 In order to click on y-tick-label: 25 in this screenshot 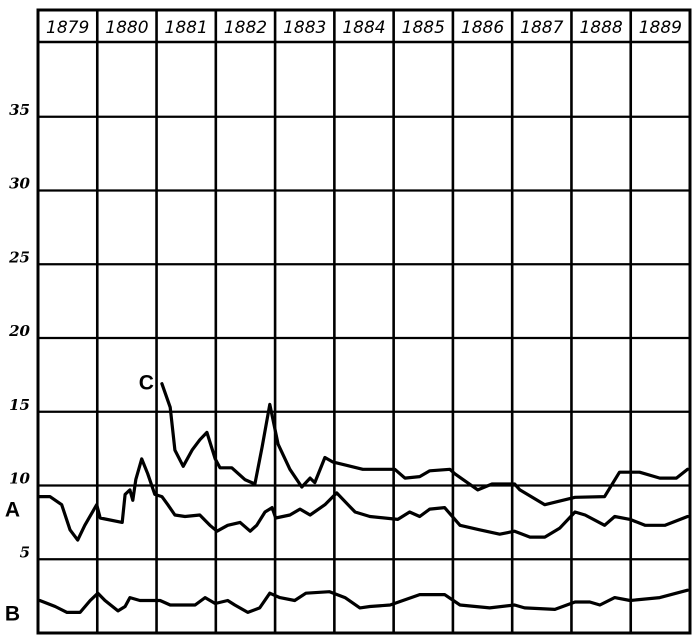, I will do `click(19, 257)`.